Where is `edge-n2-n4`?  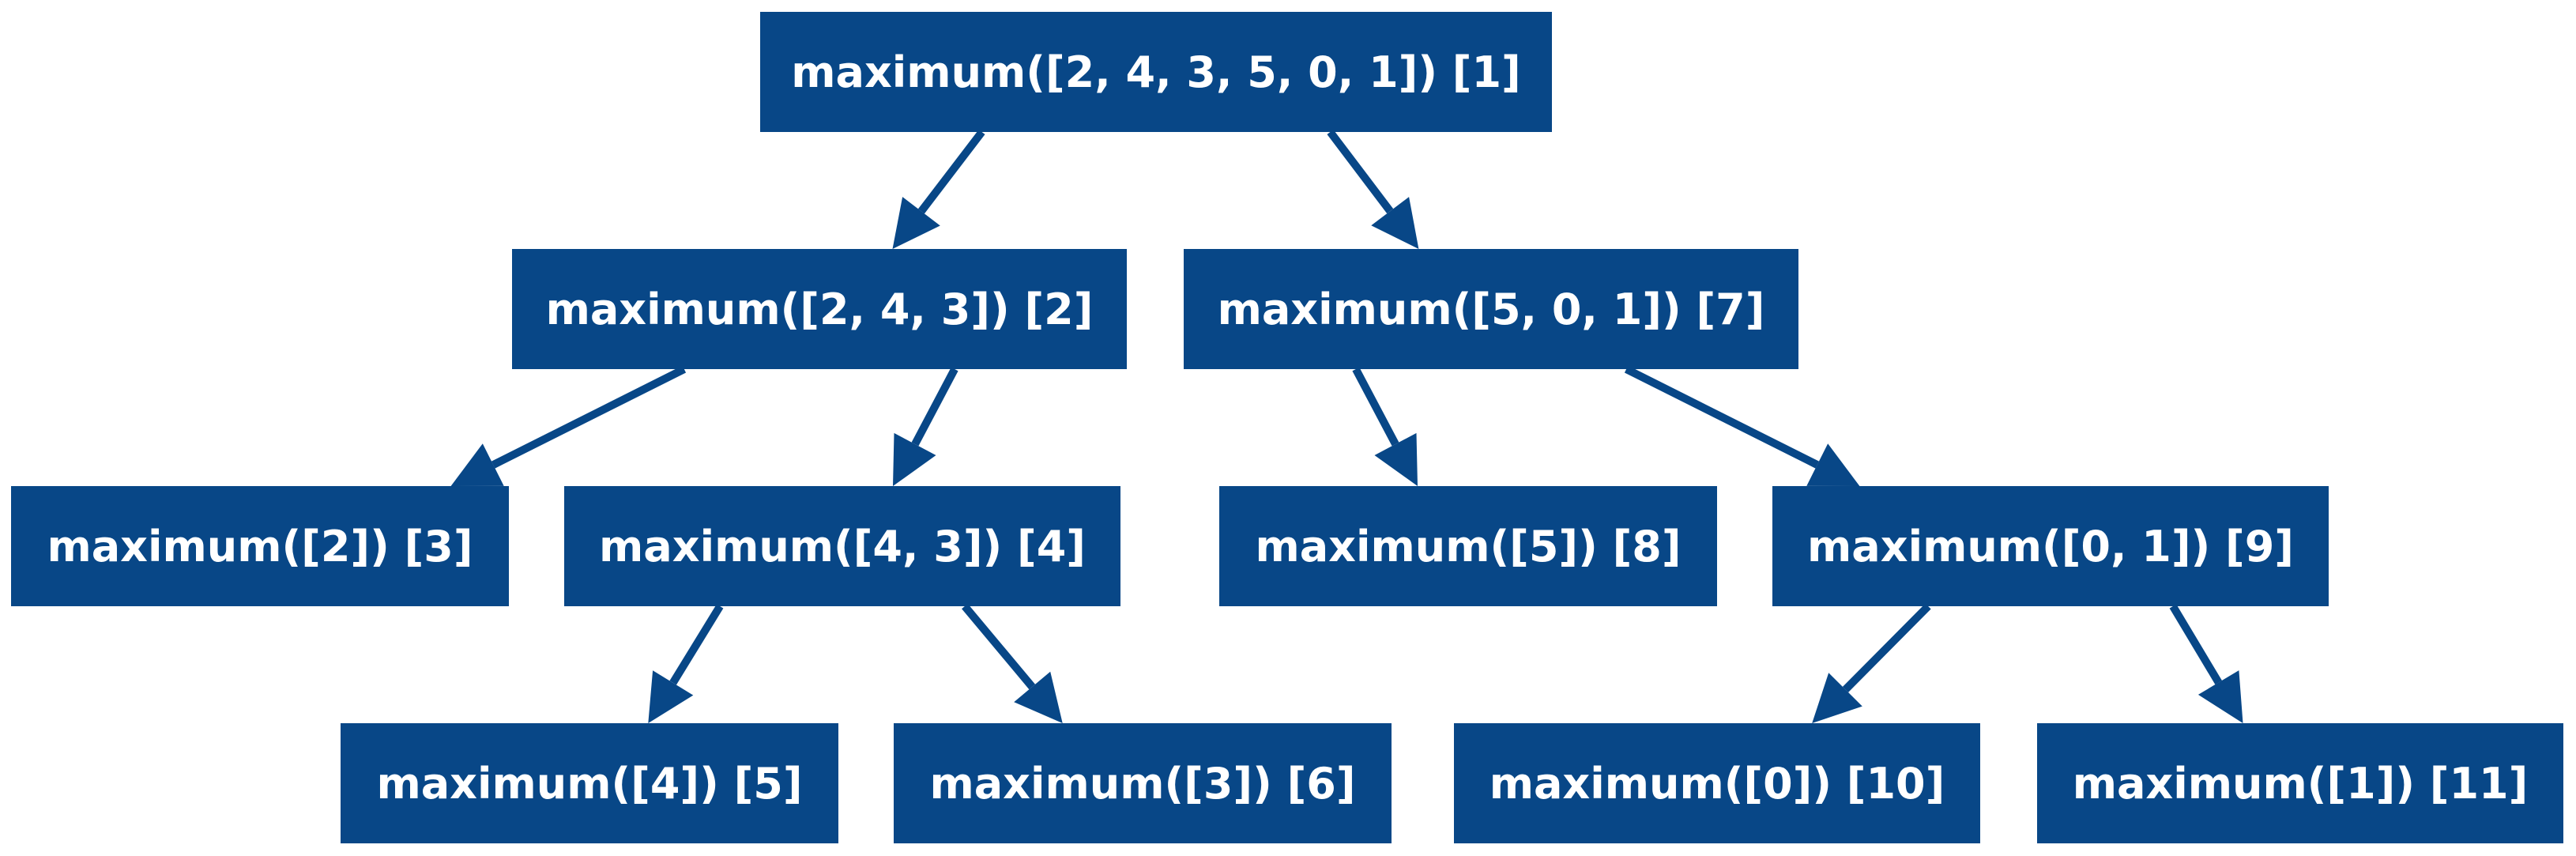 edge-n2-n4 is located at coordinates (934, 407).